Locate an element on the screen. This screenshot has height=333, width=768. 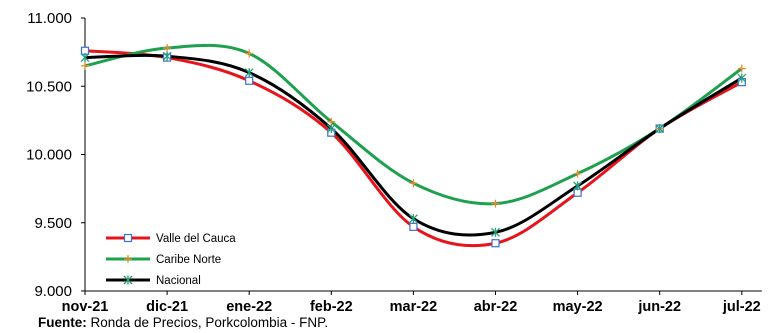
y-tick-label: 11.000 is located at coordinates (49, 18).